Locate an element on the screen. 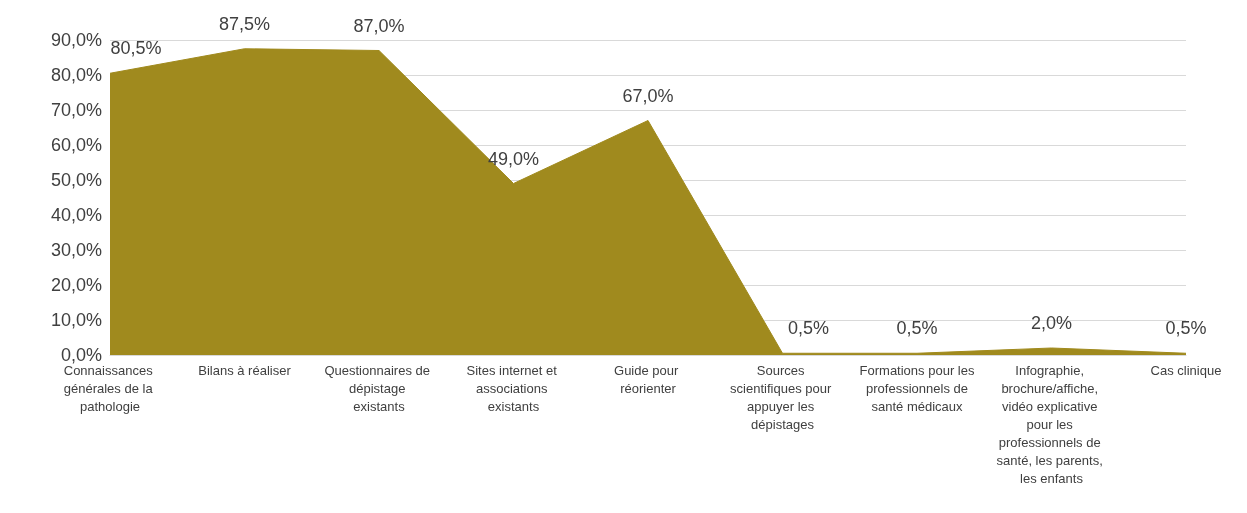 This screenshot has height=513, width=1247. x-tick-label: Bilans à réaliser is located at coordinates (245, 370).